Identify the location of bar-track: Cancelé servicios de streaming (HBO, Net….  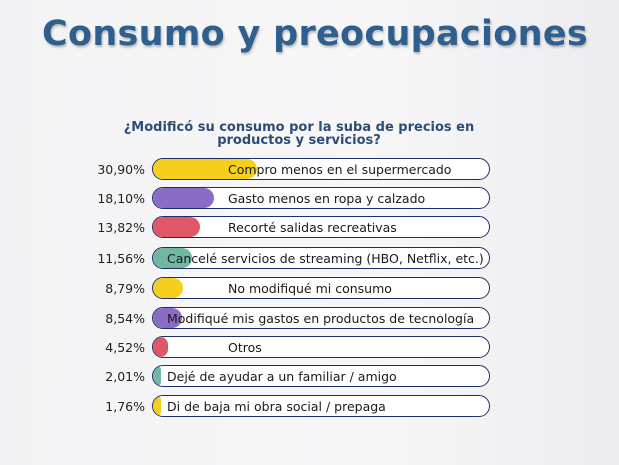
(321, 258).